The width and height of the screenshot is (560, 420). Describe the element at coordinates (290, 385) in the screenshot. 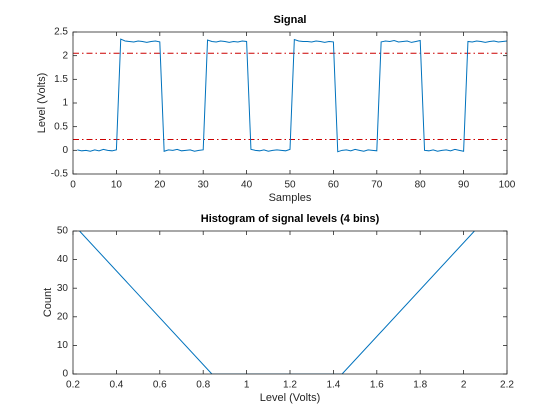

I see `x-tick-label: 1.2` at that location.